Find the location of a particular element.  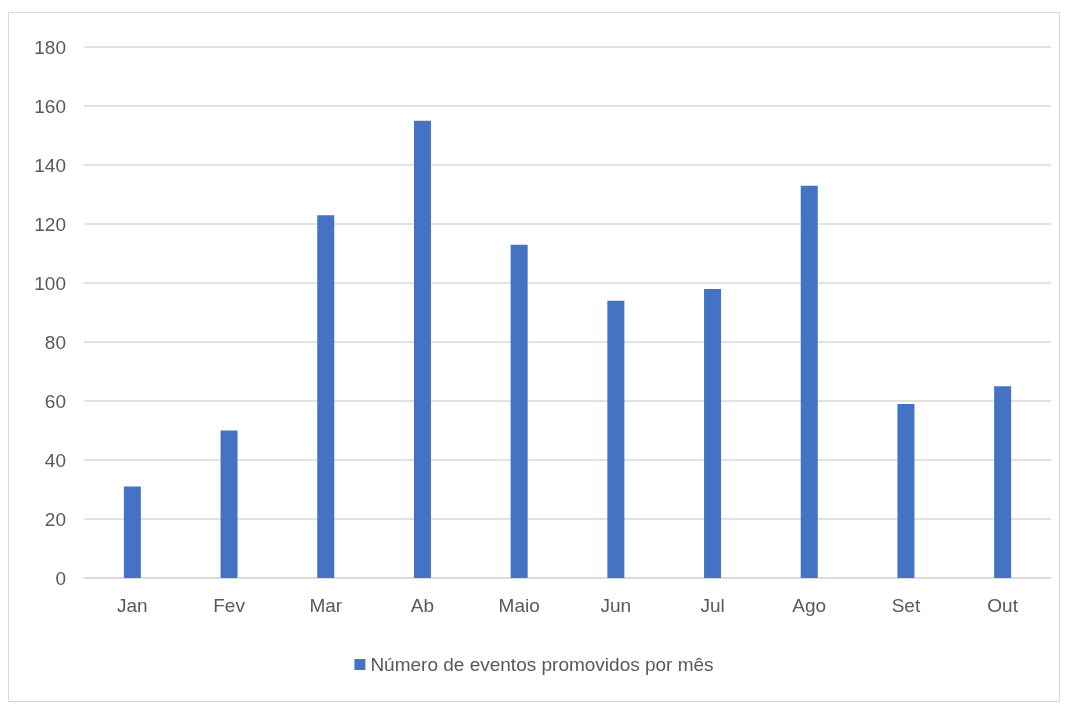

y-tick-label: 80 is located at coordinates (55, 342).